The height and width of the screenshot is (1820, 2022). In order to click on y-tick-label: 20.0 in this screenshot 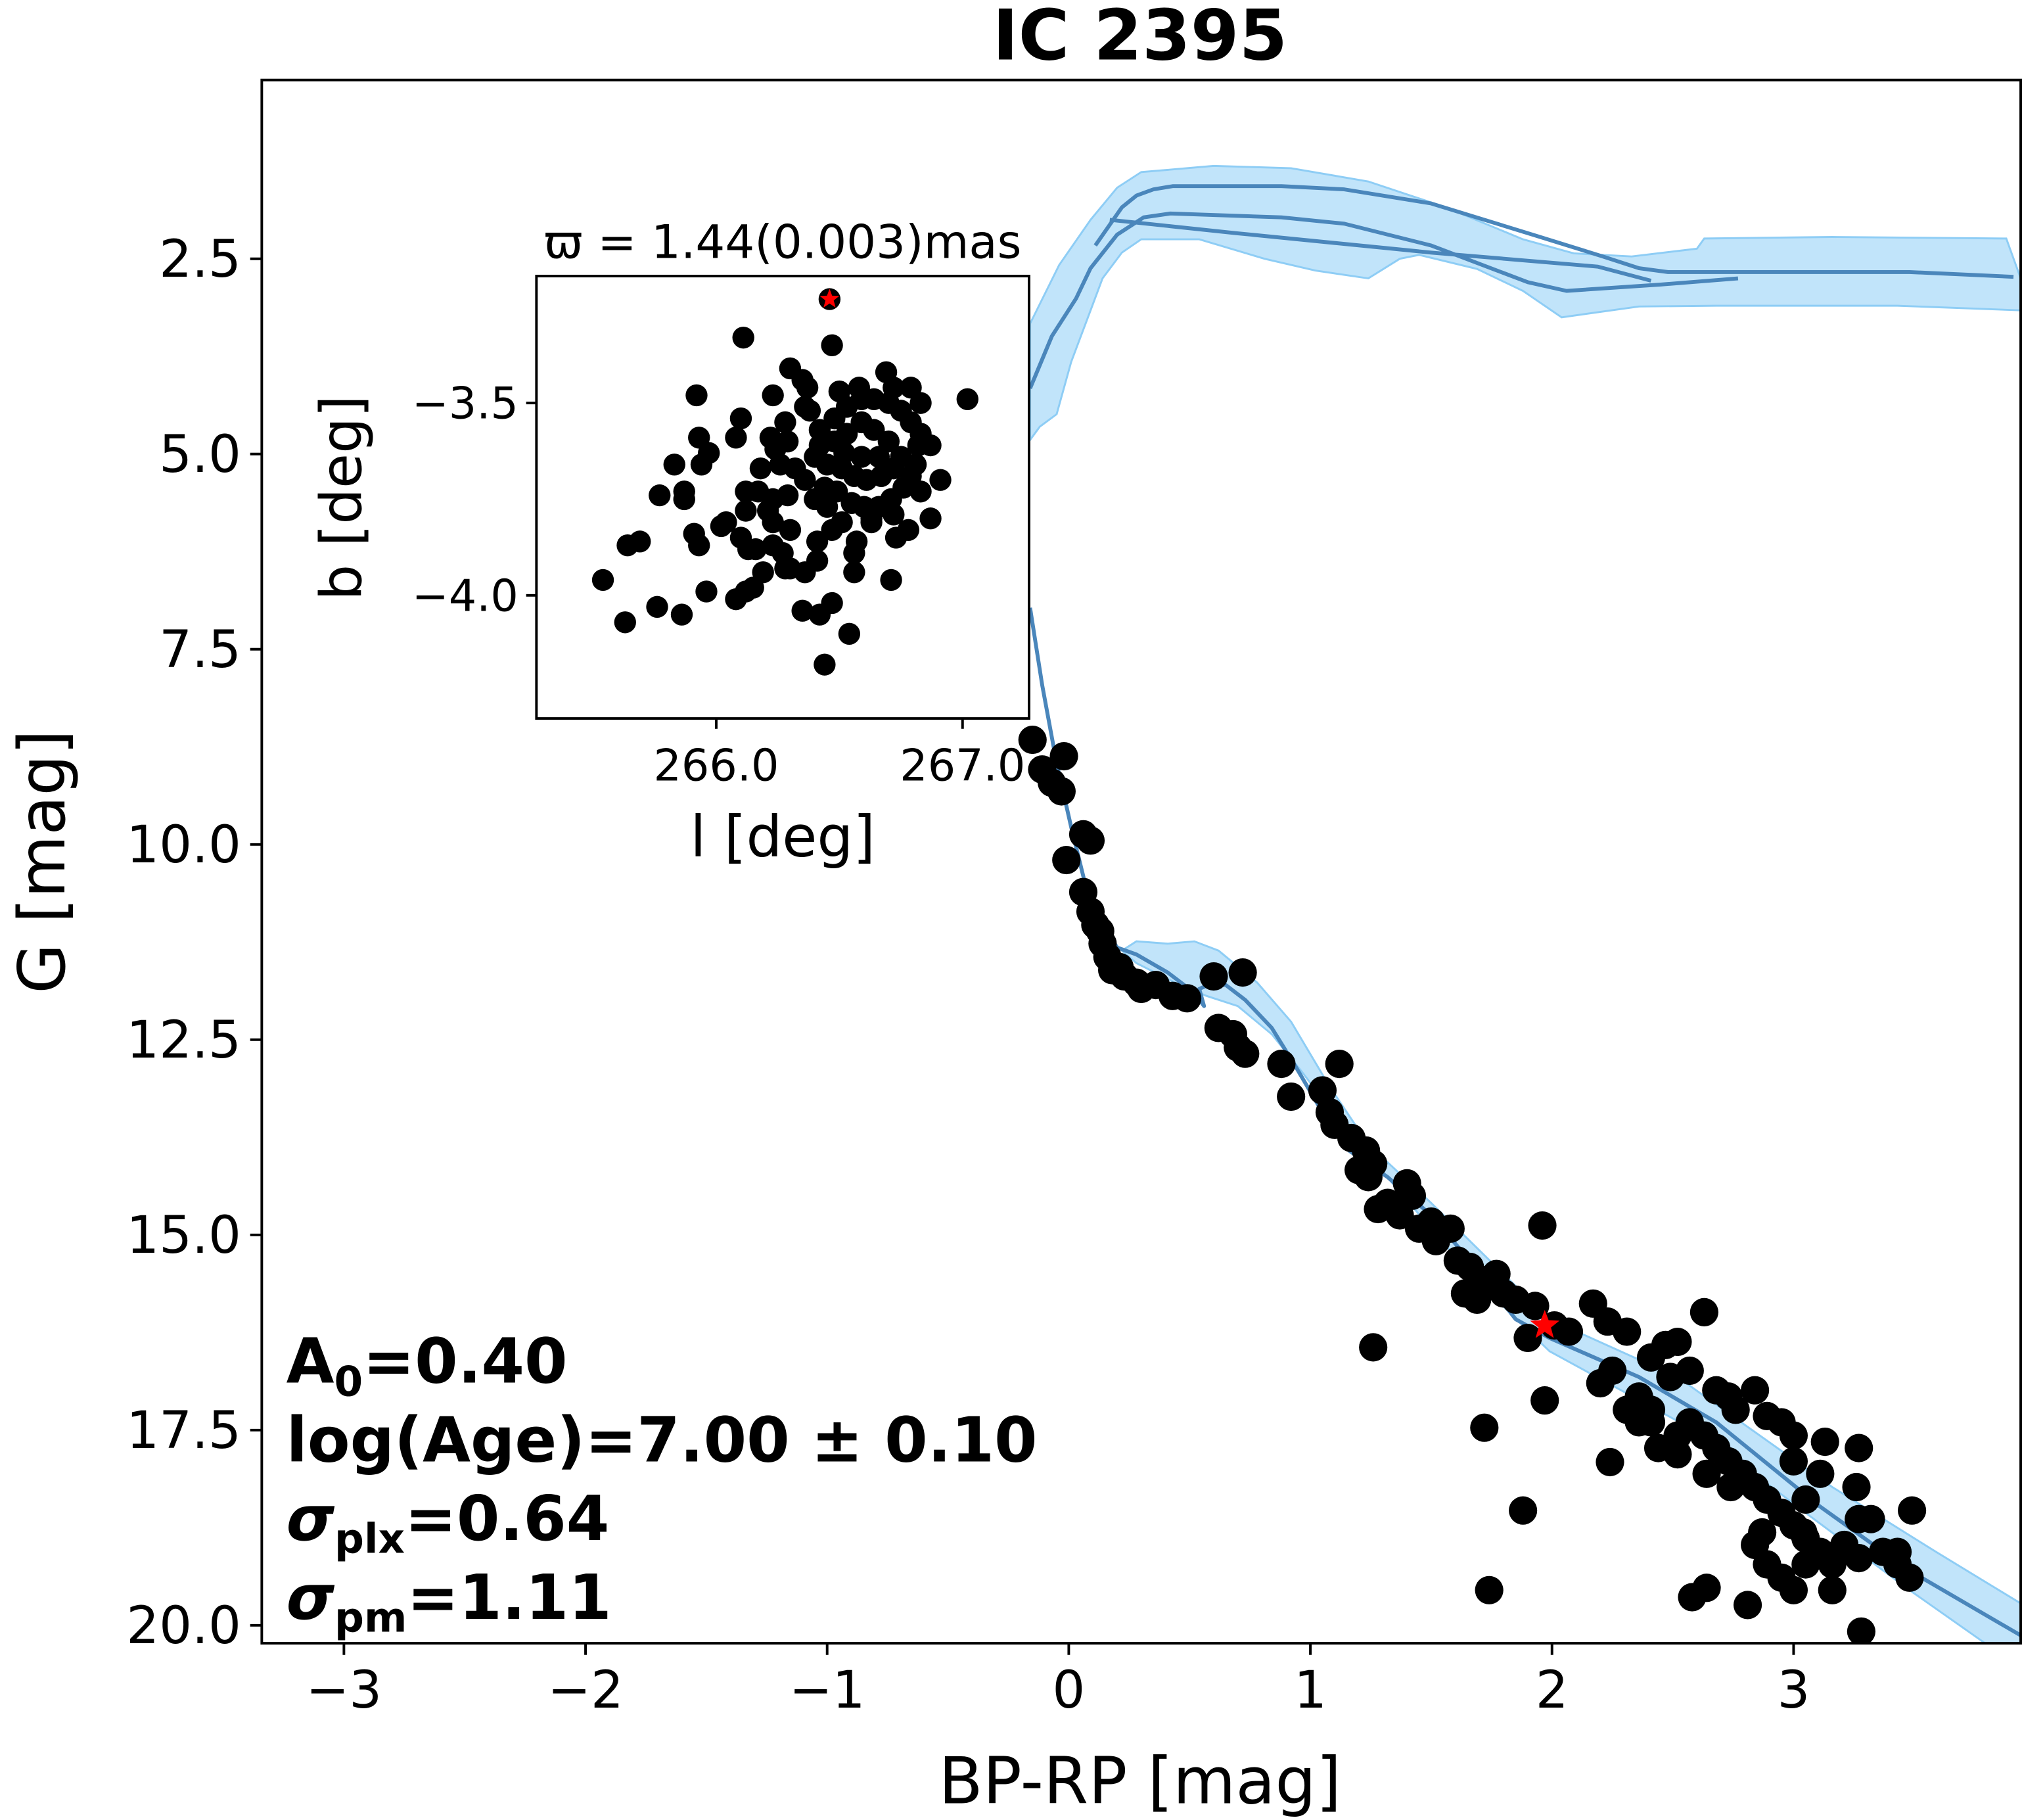, I will do `click(183, 1625)`.